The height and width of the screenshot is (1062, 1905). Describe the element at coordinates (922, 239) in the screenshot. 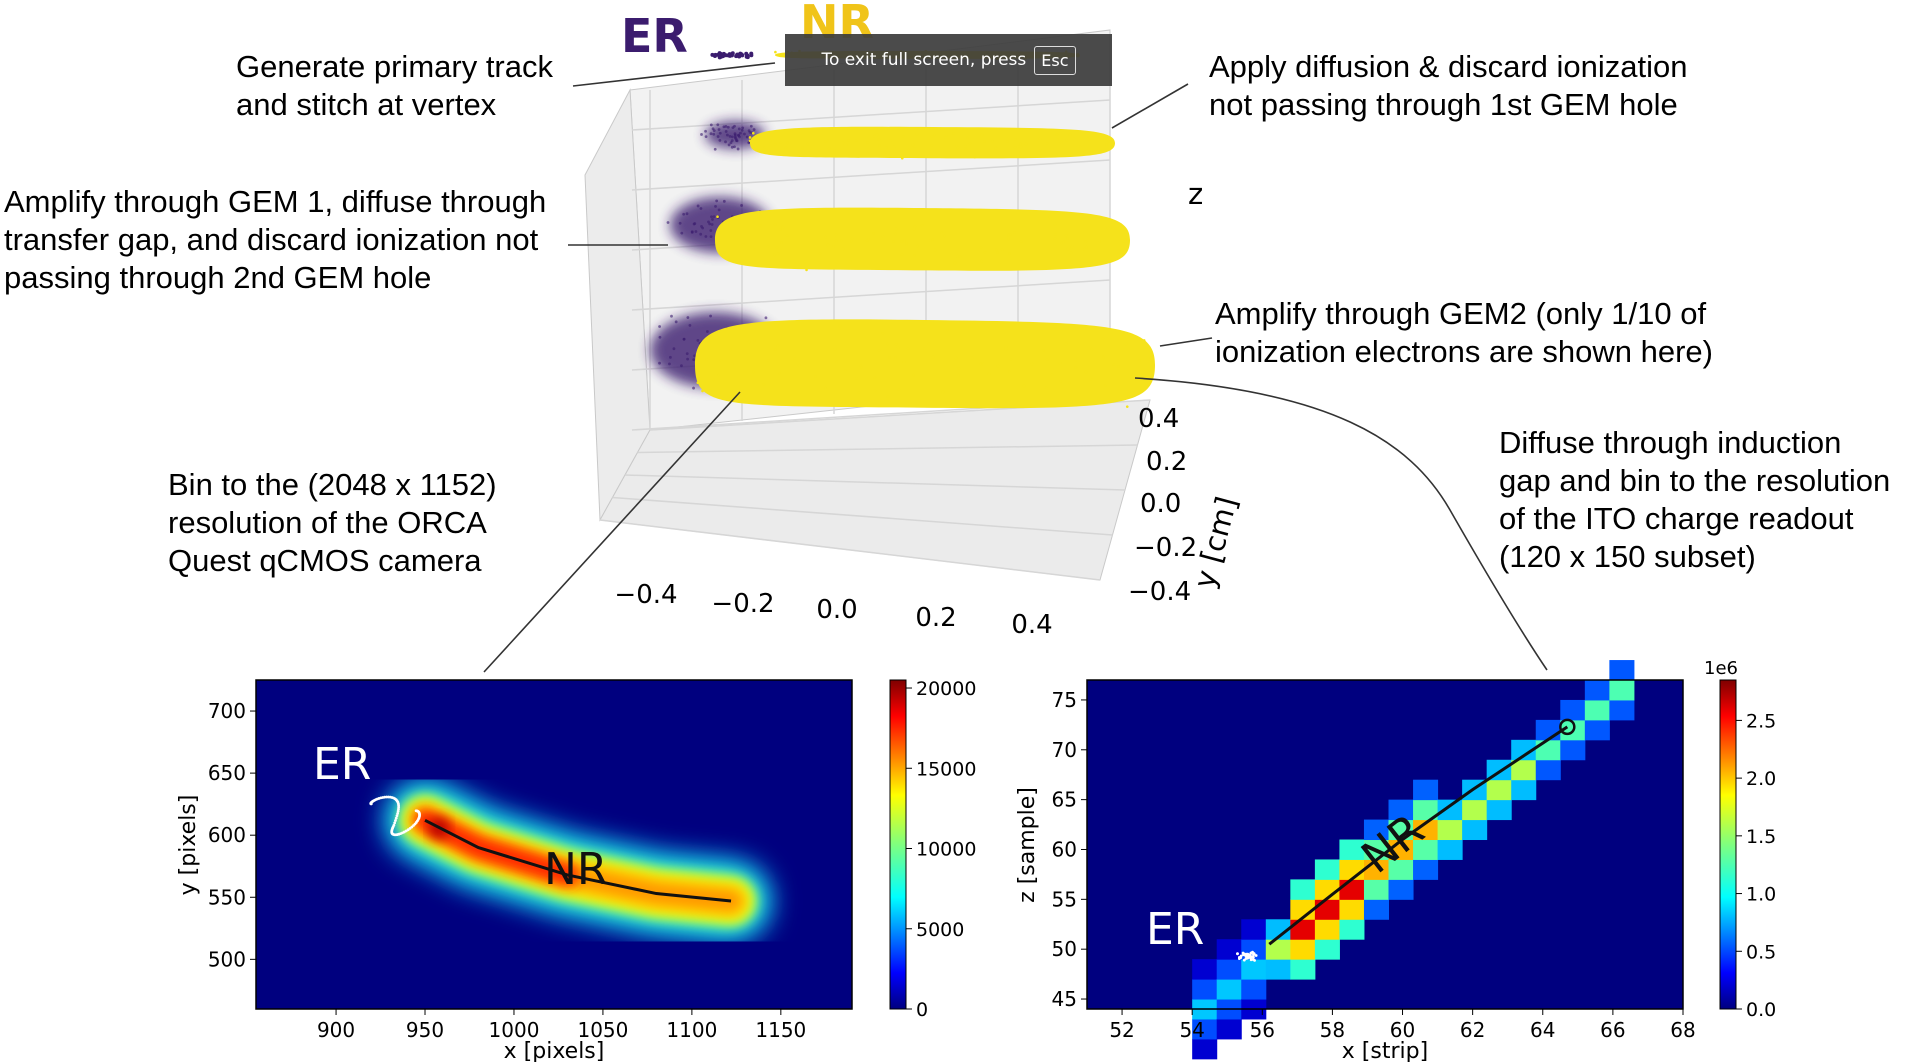

I see `3d-nr-cloud` at that location.